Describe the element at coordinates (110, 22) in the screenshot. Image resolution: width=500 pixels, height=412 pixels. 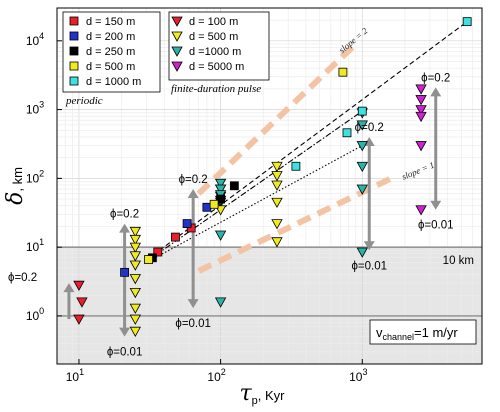
I see `legend-periodic-label: d = 150 m` at that location.